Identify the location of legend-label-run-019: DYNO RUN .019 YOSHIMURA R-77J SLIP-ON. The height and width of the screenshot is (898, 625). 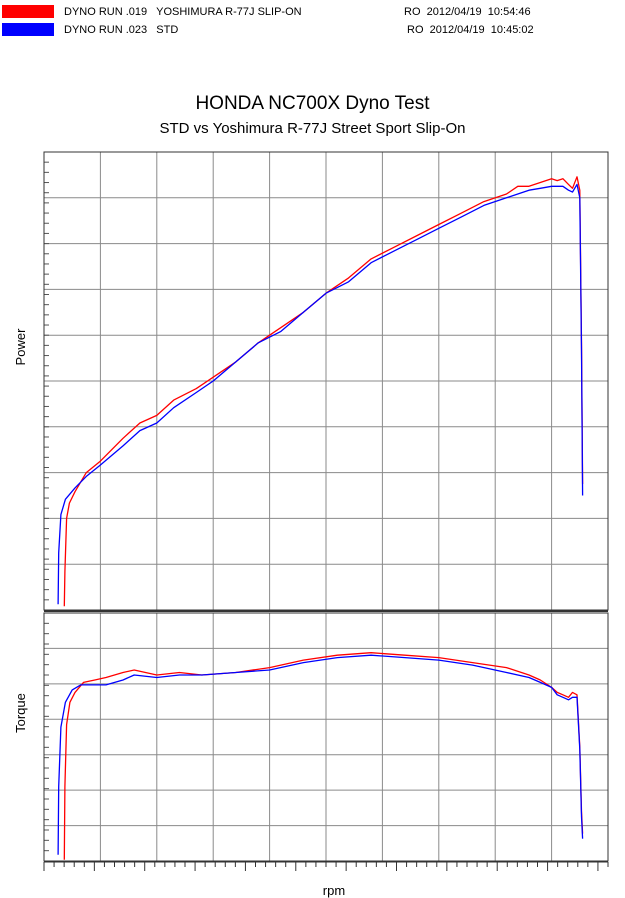
(183, 12).